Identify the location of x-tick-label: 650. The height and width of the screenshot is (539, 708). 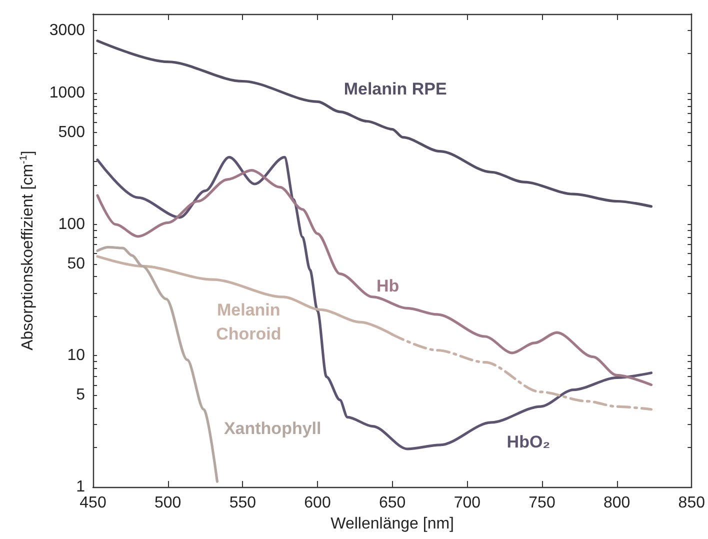
(392, 503).